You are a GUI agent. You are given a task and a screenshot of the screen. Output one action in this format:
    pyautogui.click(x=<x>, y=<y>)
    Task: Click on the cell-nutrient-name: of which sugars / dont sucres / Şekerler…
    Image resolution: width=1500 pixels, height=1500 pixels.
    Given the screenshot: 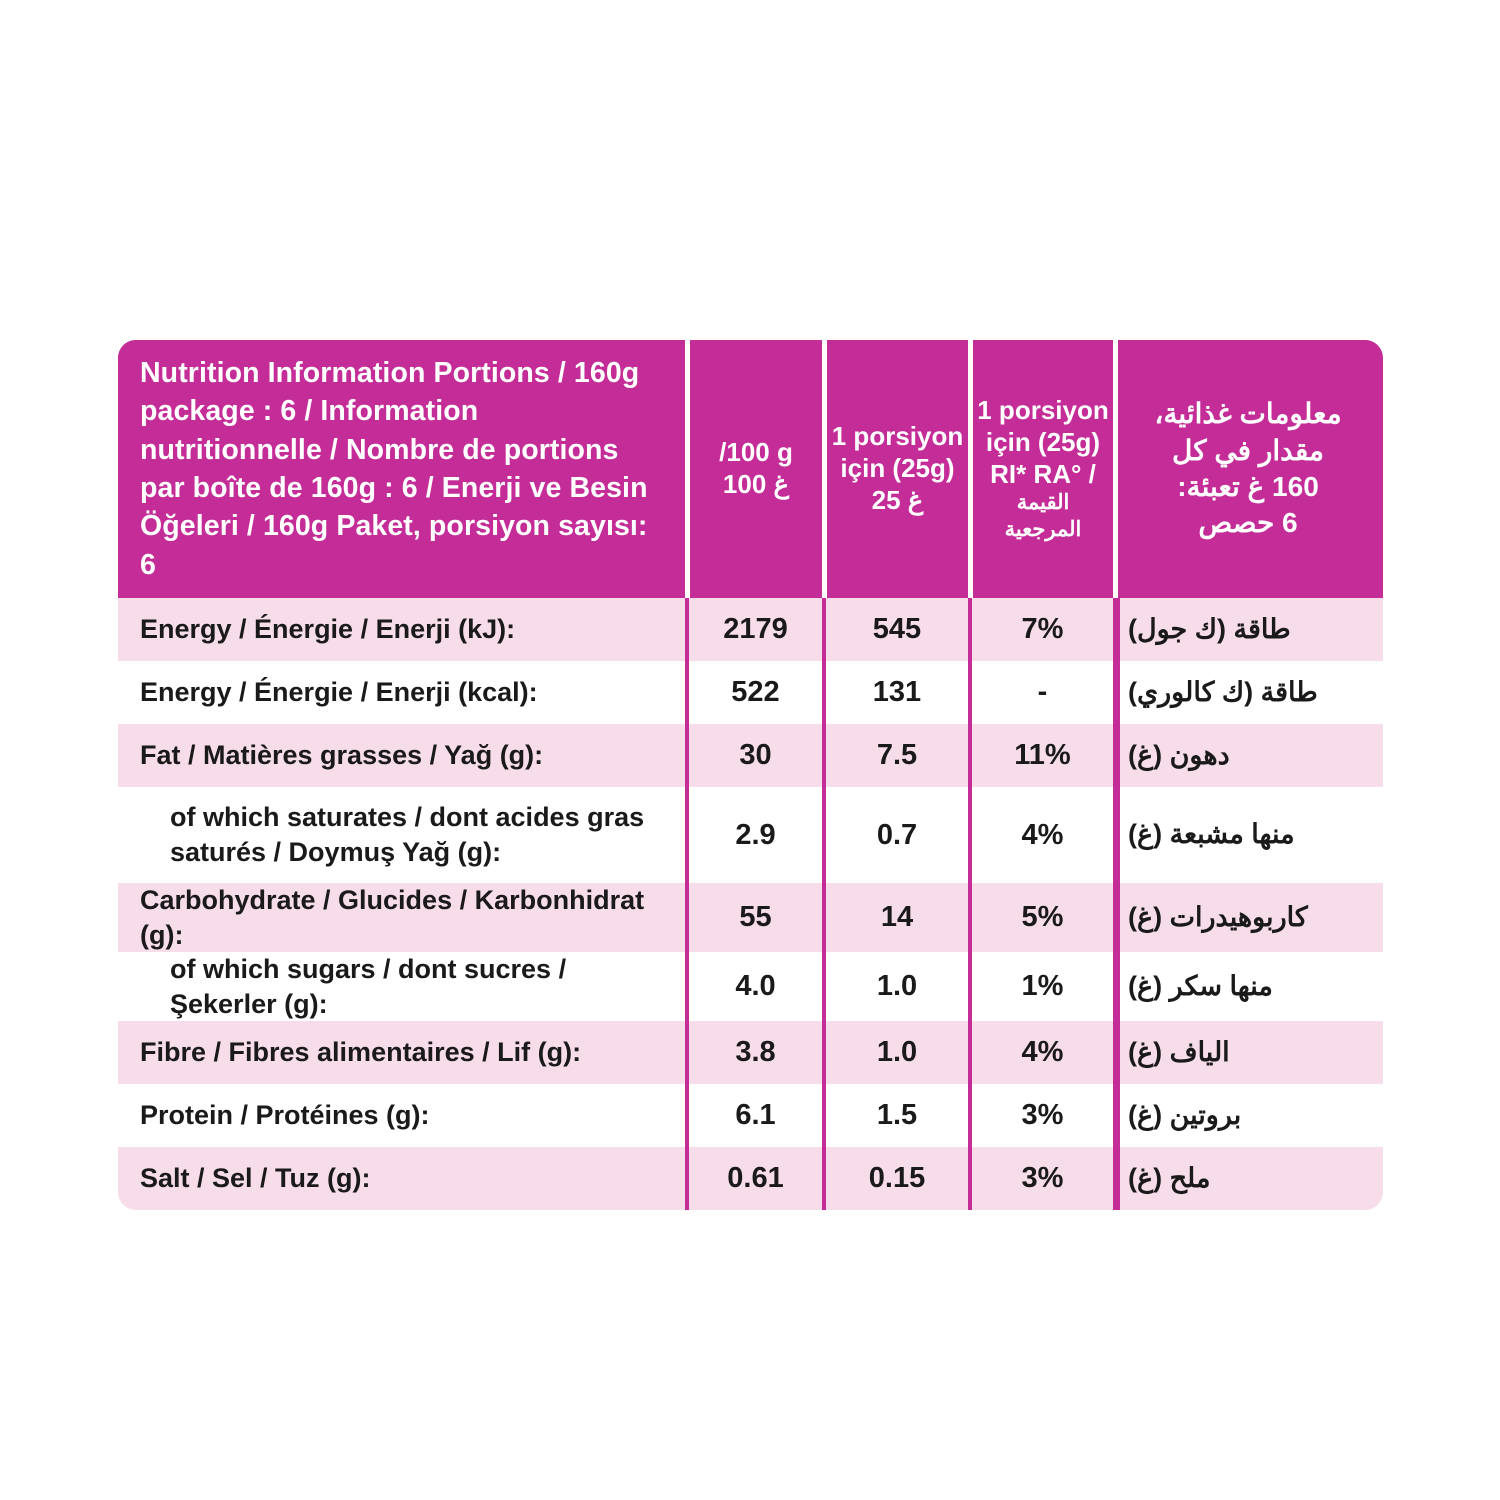 What is the action you would take?
    pyautogui.click(x=368, y=986)
    